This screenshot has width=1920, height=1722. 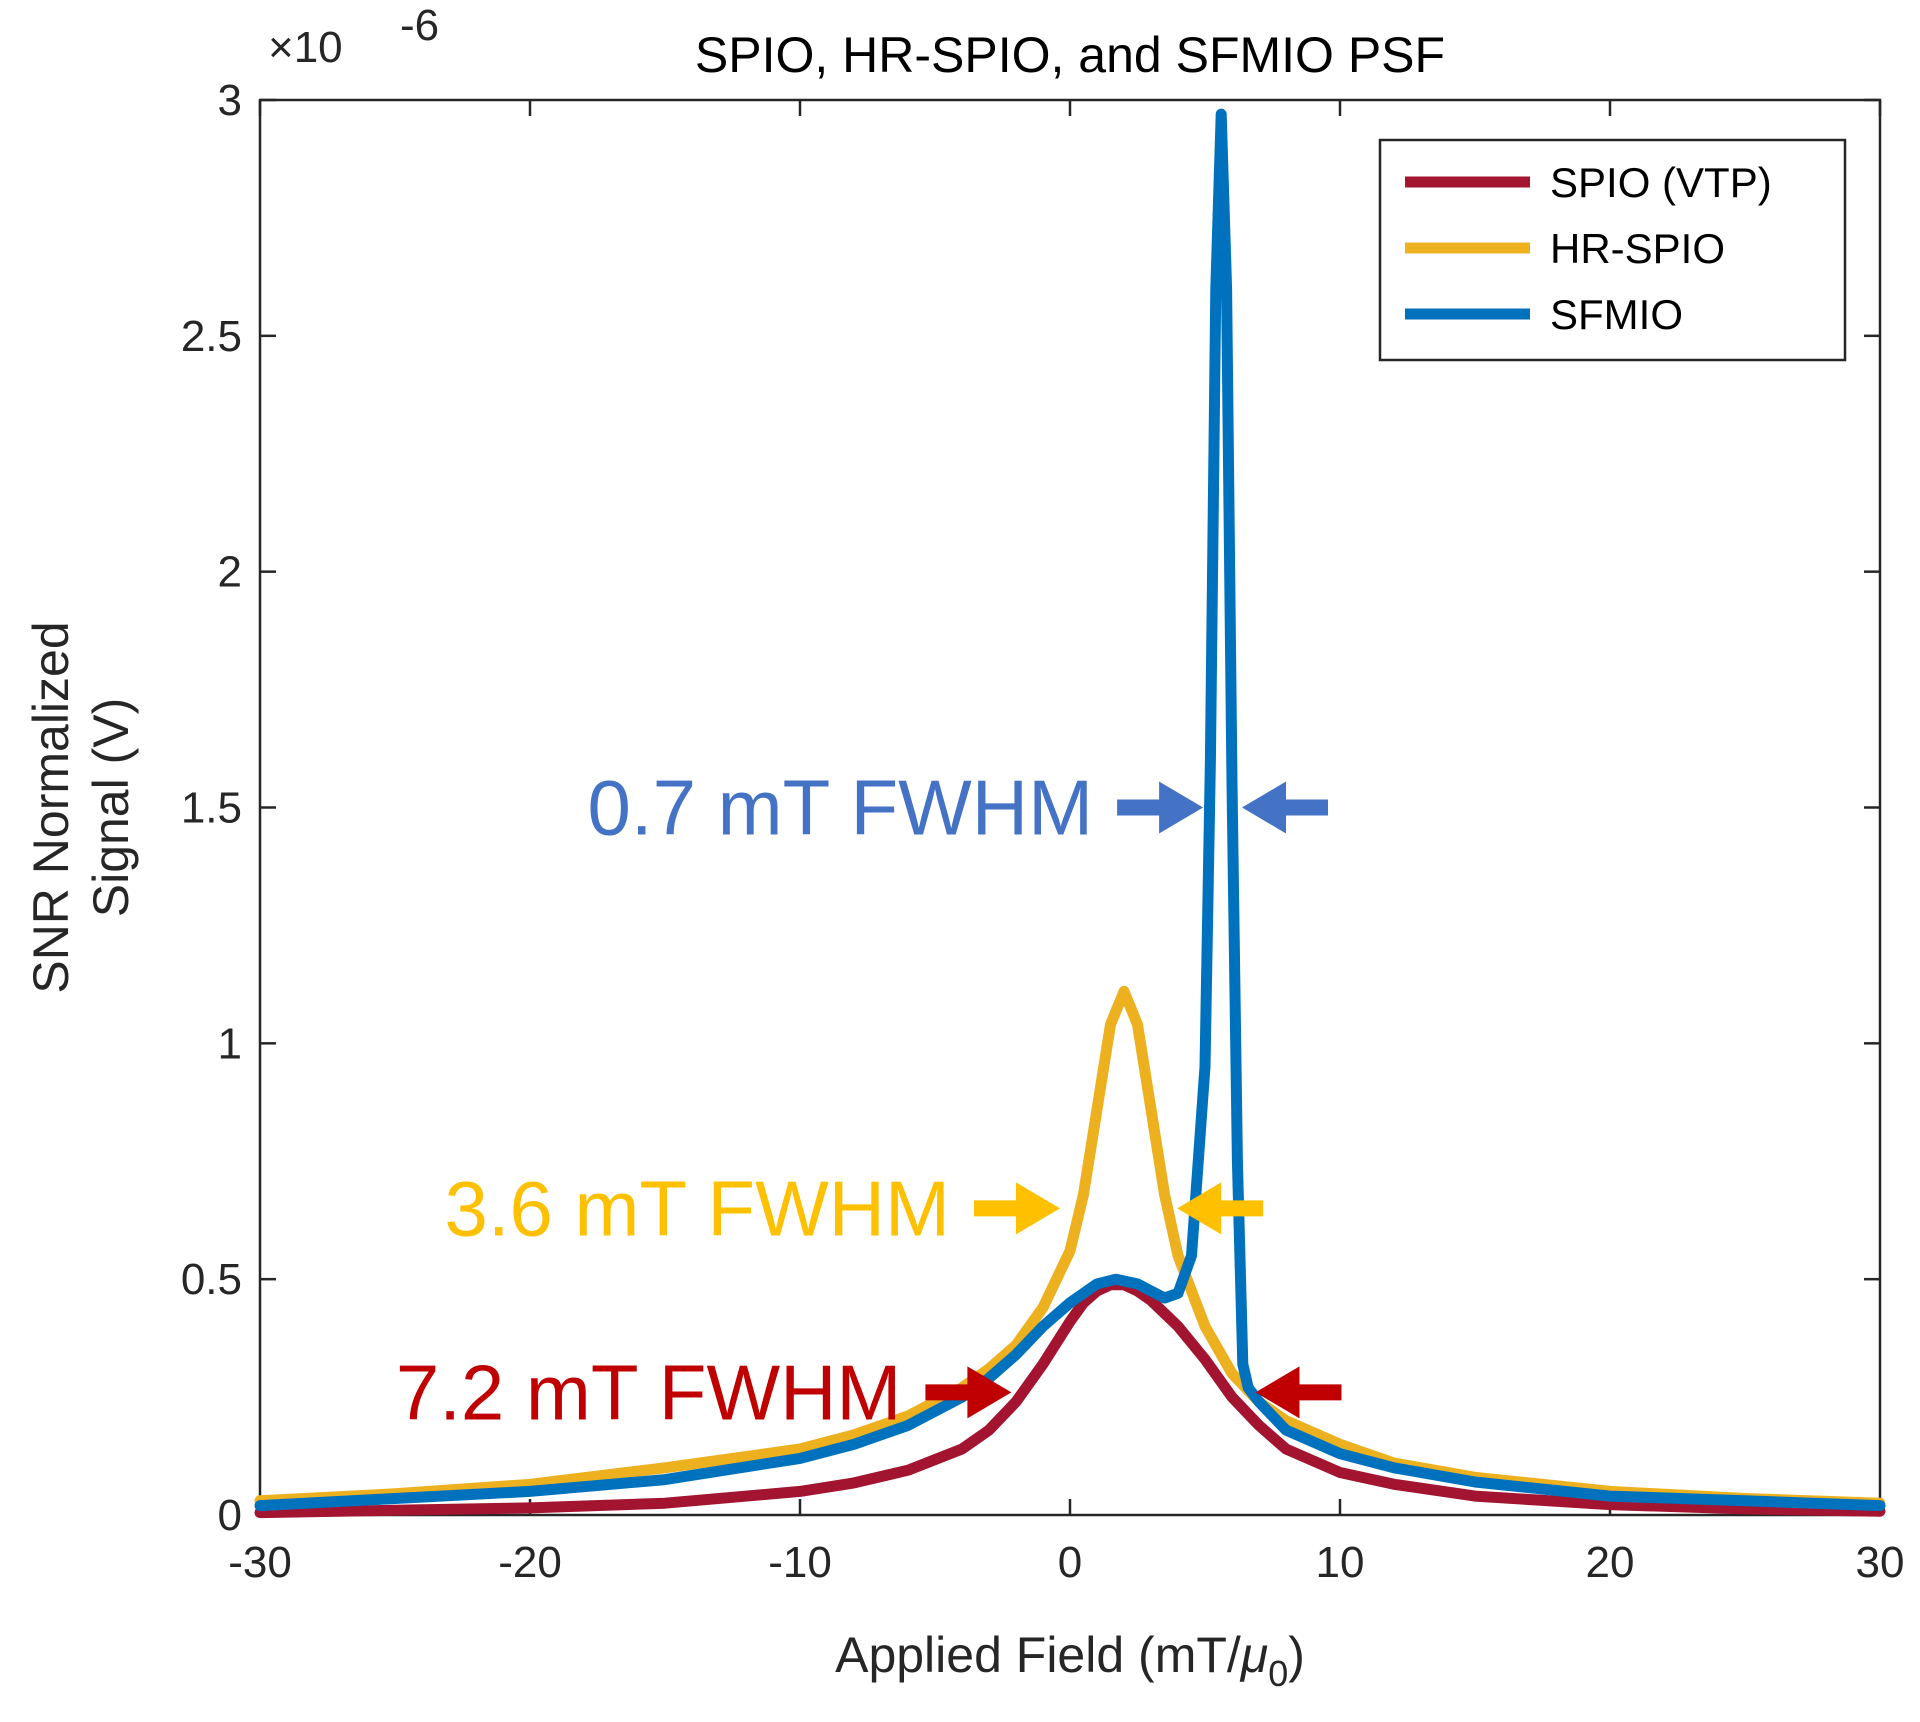 I want to click on y-tick-label: 3, so click(x=230, y=100).